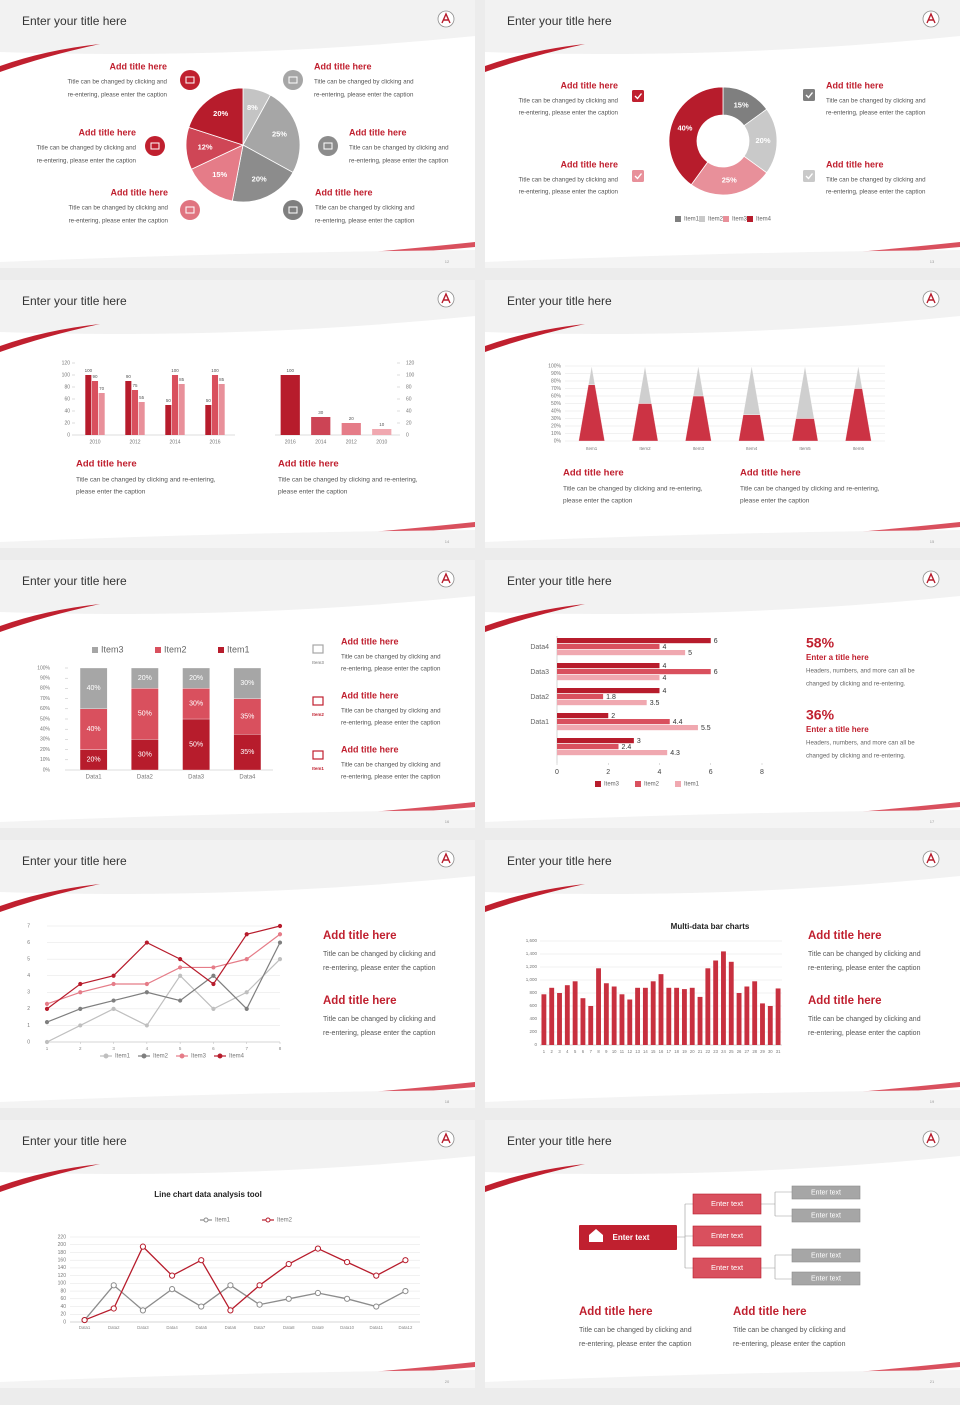 This screenshot has width=960, height=1405. Describe the element at coordinates (94, 778) in the screenshot. I see `x-tick-label: Data1` at that location.